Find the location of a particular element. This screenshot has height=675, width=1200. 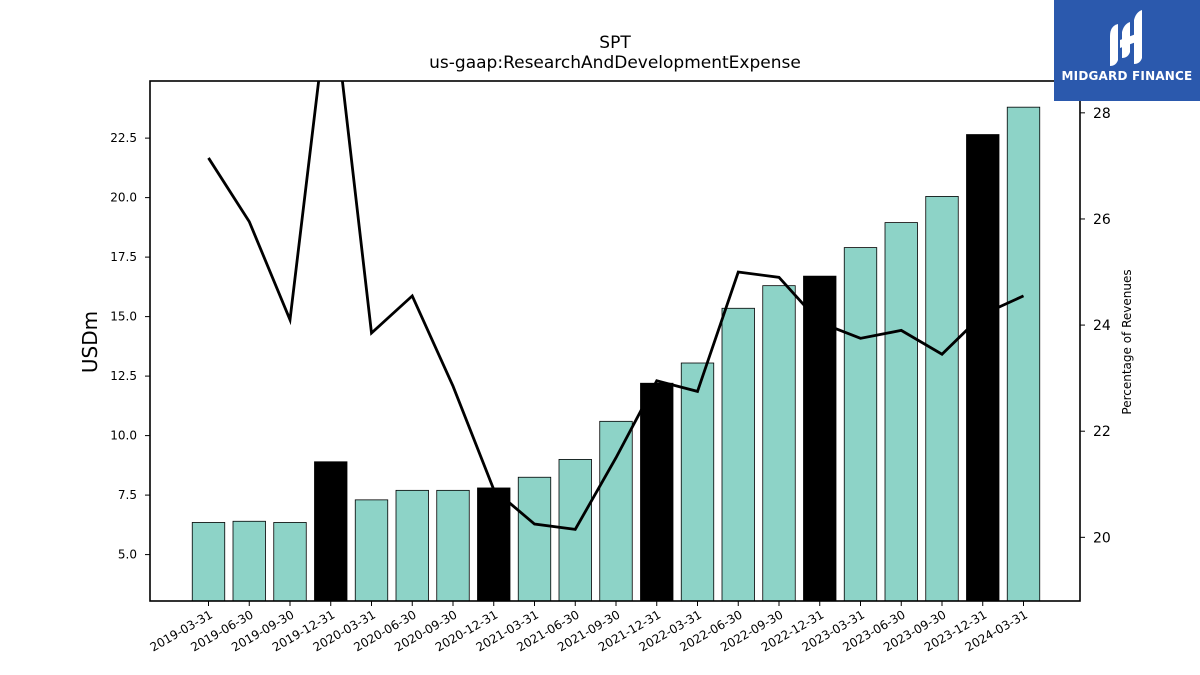

y-right-tick-label: 28 is located at coordinates (1102, 114).